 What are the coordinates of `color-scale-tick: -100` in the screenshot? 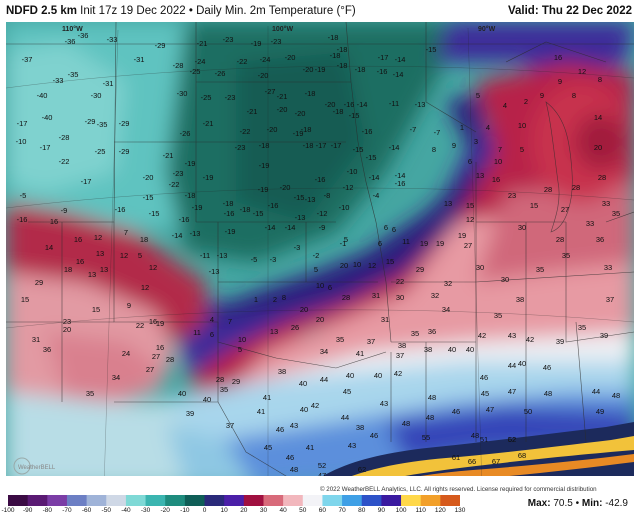 It's located at (8, 510).